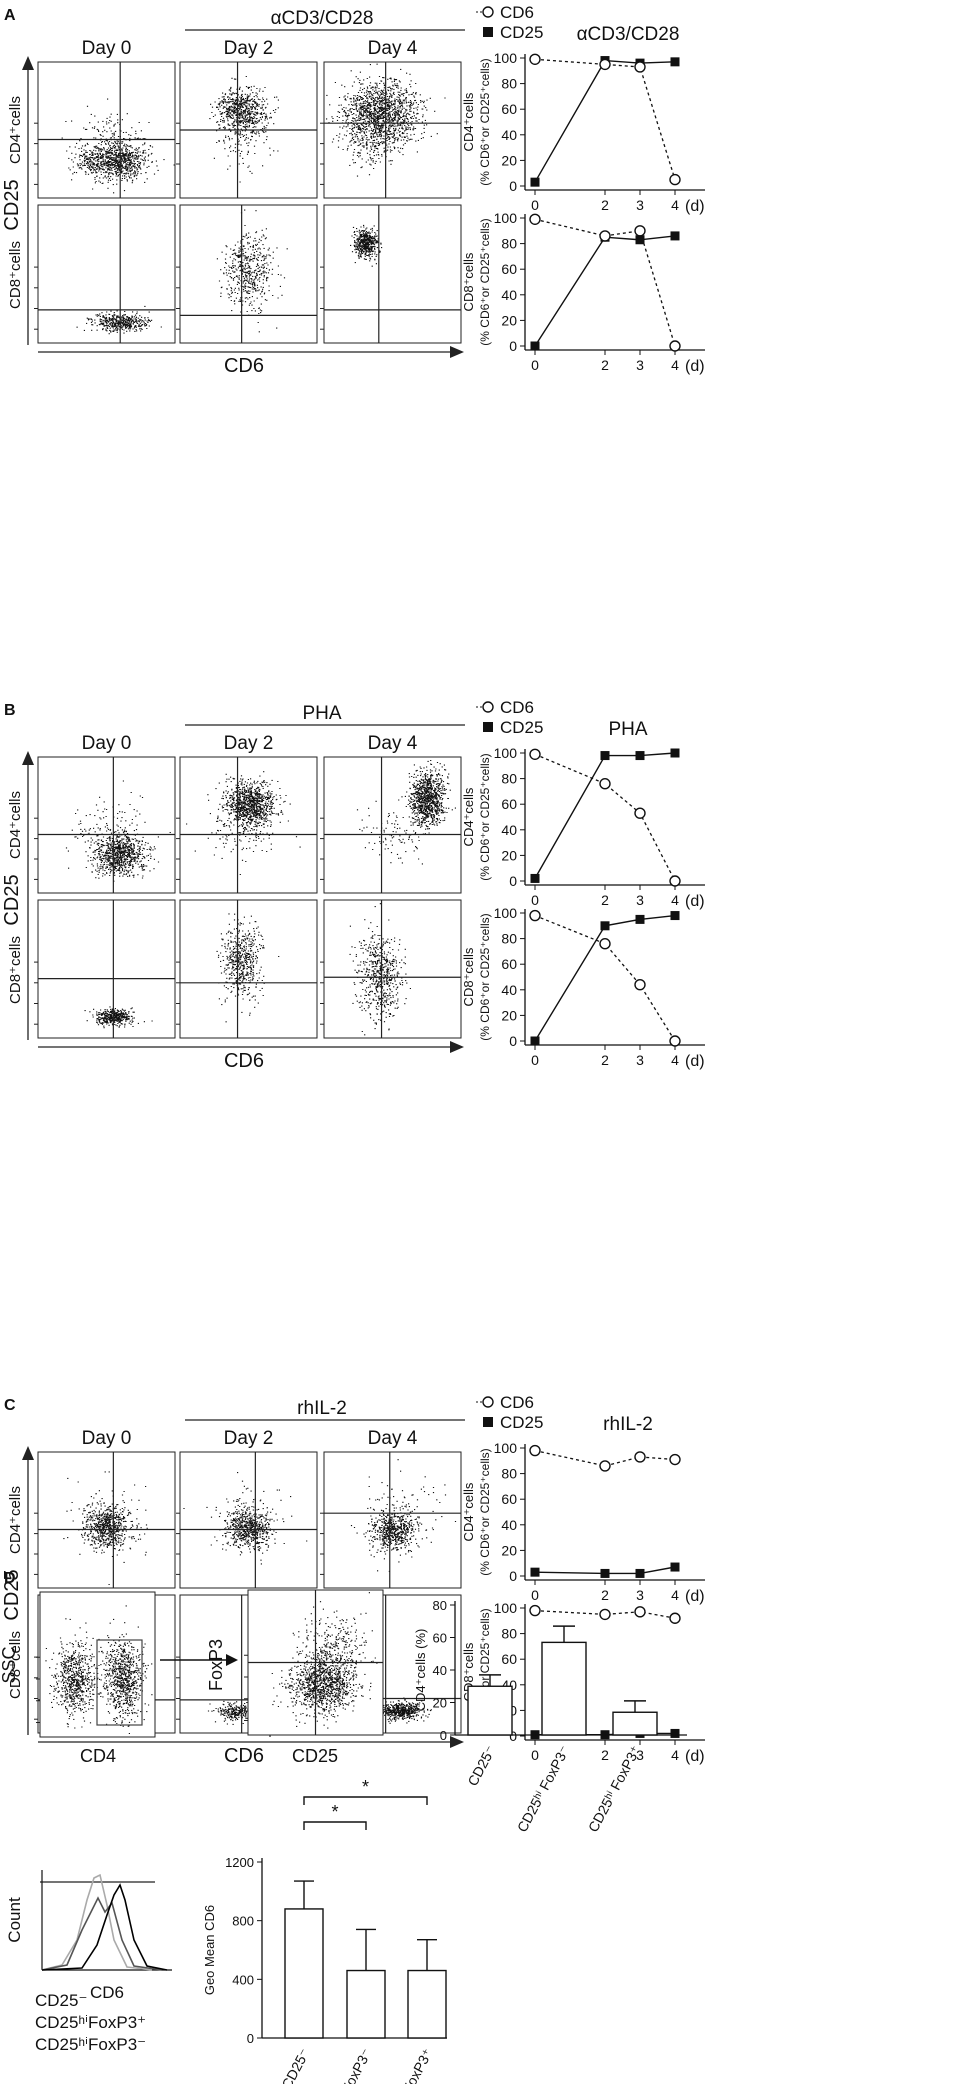  I want to click on panel-letter: C, so click(10, 1405).